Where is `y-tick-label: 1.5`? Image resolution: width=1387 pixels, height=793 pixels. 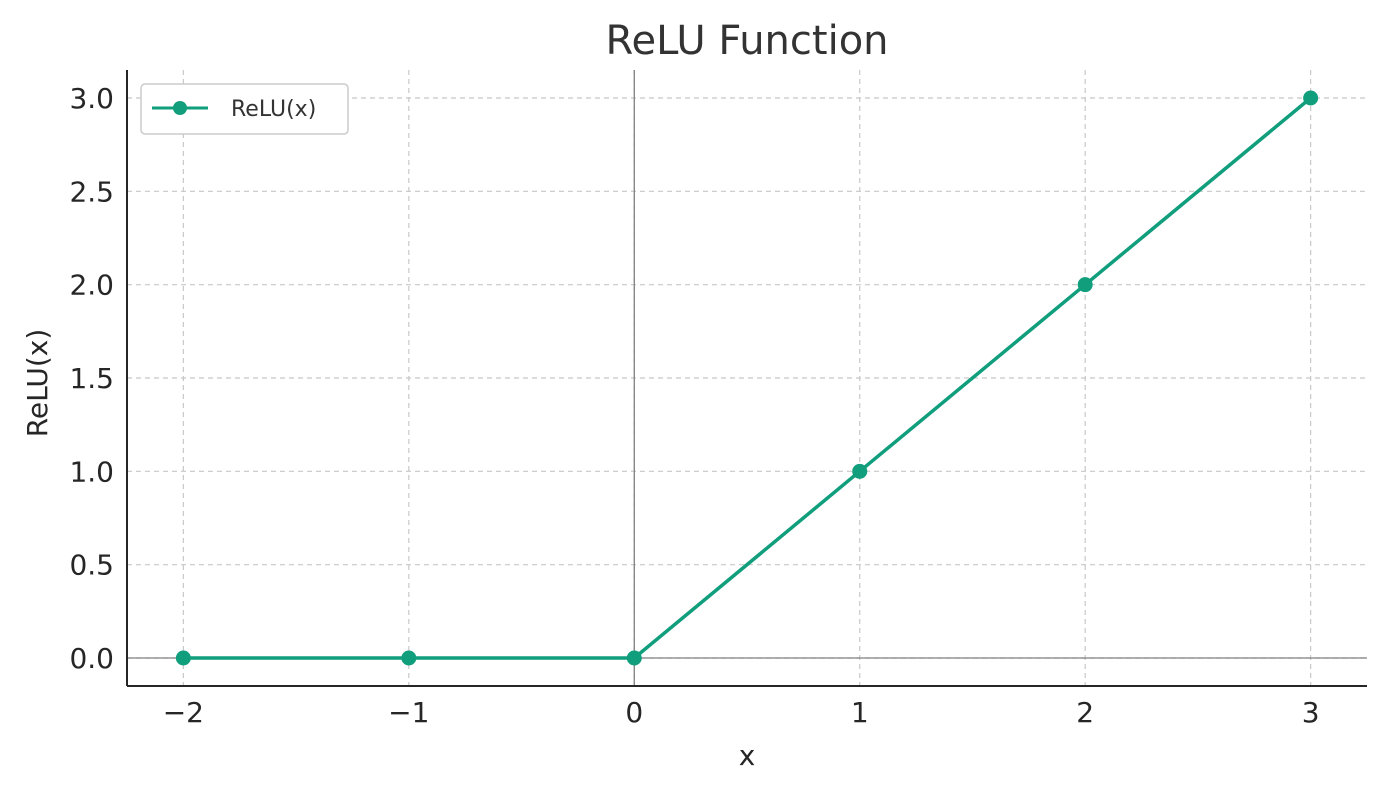 y-tick-label: 1.5 is located at coordinates (91, 378).